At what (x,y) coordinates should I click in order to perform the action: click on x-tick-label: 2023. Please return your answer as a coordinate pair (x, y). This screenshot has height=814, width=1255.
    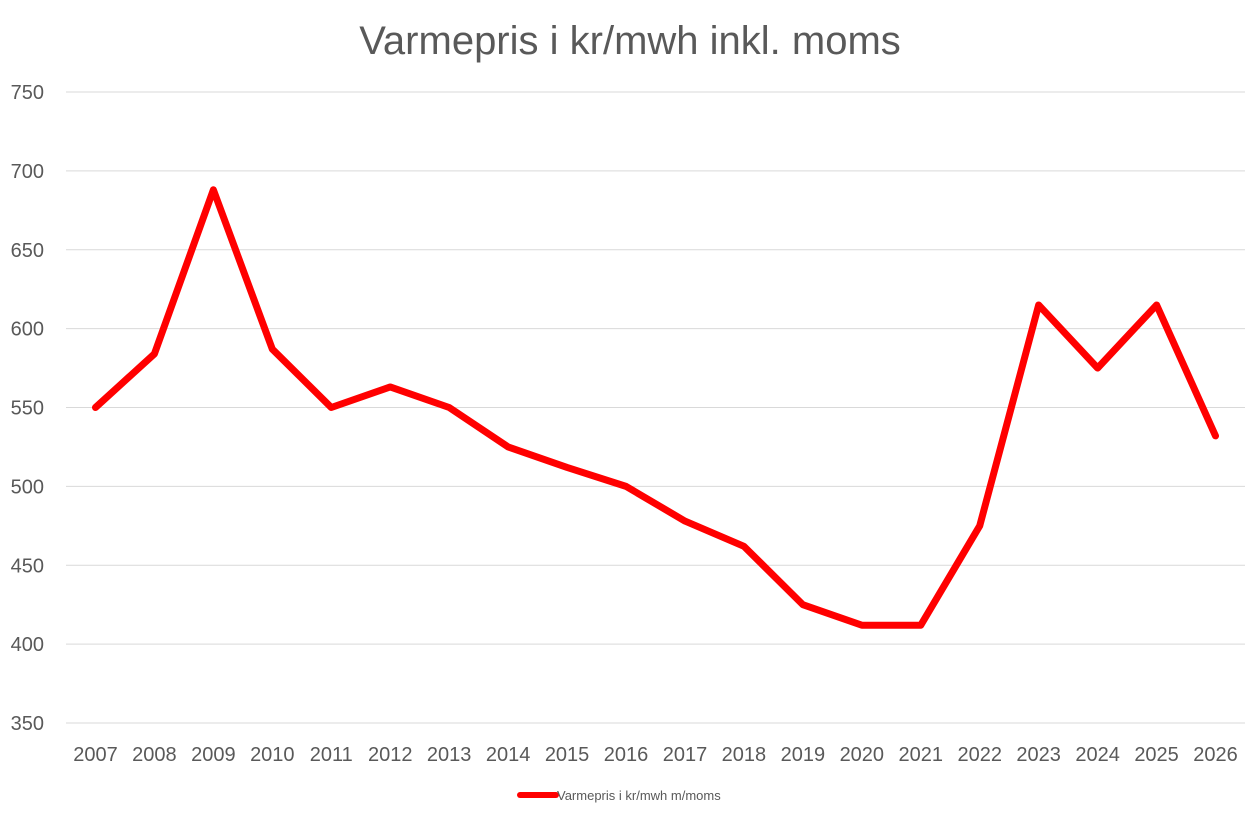
    Looking at the image, I should click on (1038, 755).